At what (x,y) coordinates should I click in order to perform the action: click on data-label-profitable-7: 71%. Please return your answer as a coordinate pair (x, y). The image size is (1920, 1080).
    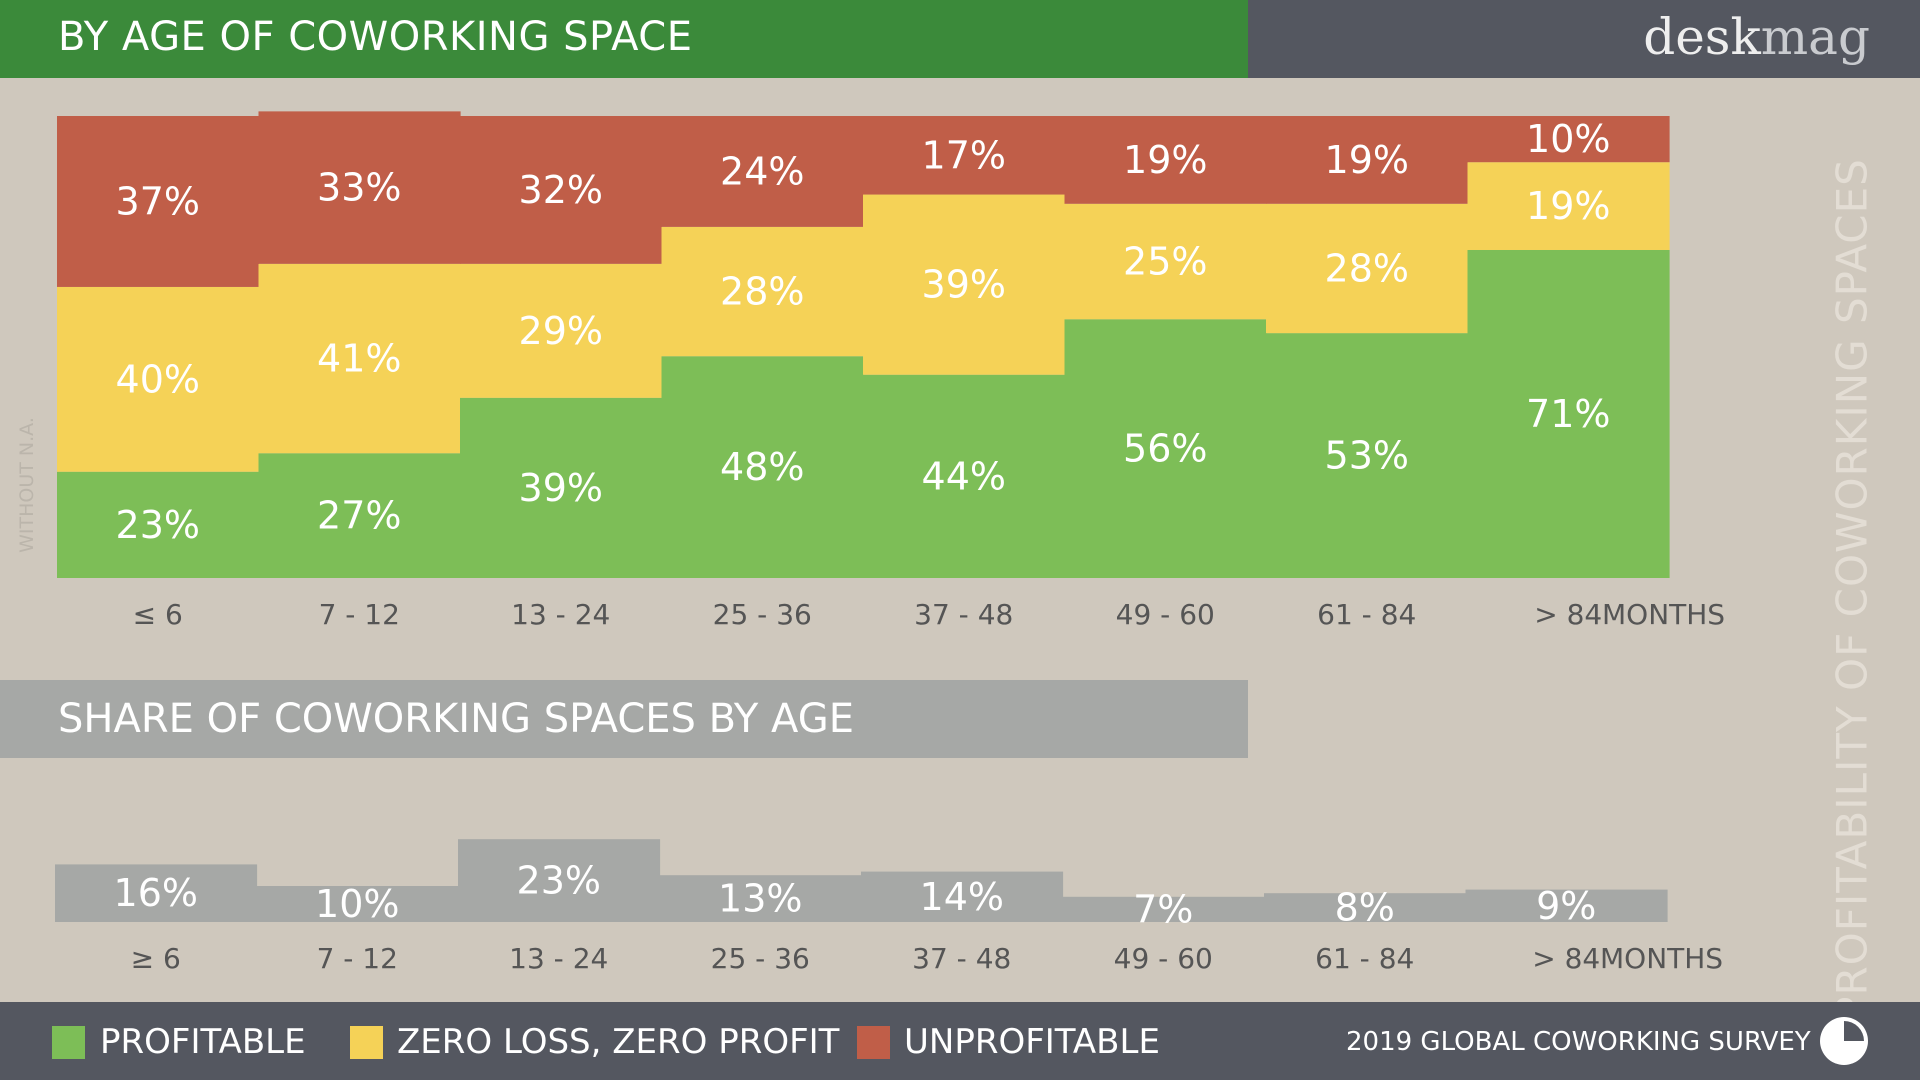
    Looking at the image, I should click on (1568, 414).